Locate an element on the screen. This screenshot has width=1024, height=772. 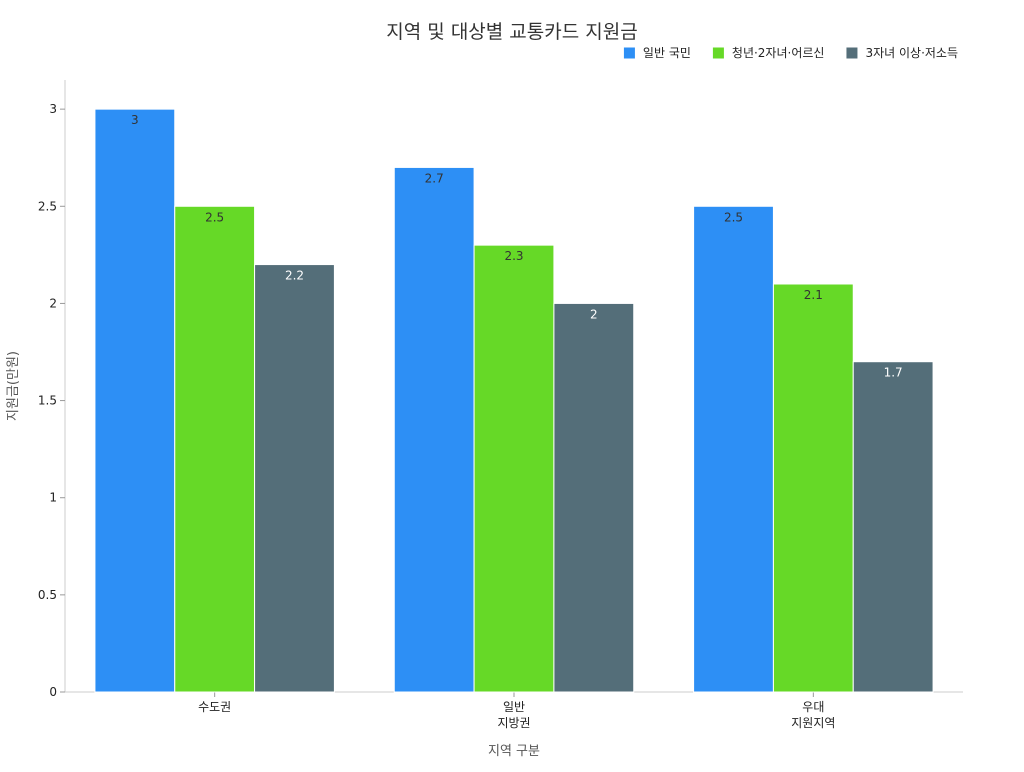
legend: 일반 국민 청년·2자녀·어르신 3자녀 이상·저소득 is located at coordinates (790, 53).